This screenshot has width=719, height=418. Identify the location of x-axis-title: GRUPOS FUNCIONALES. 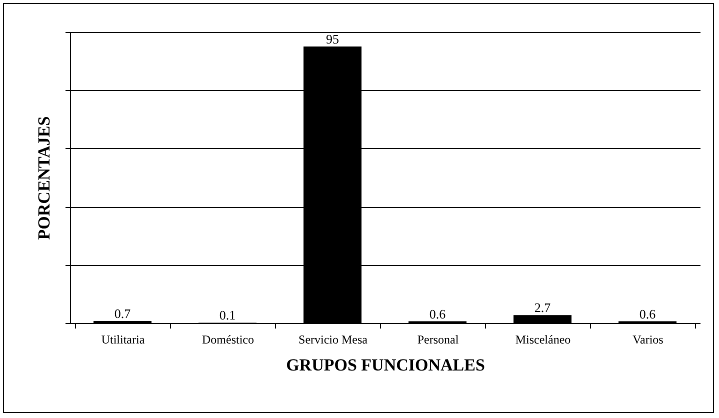
(385, 365).